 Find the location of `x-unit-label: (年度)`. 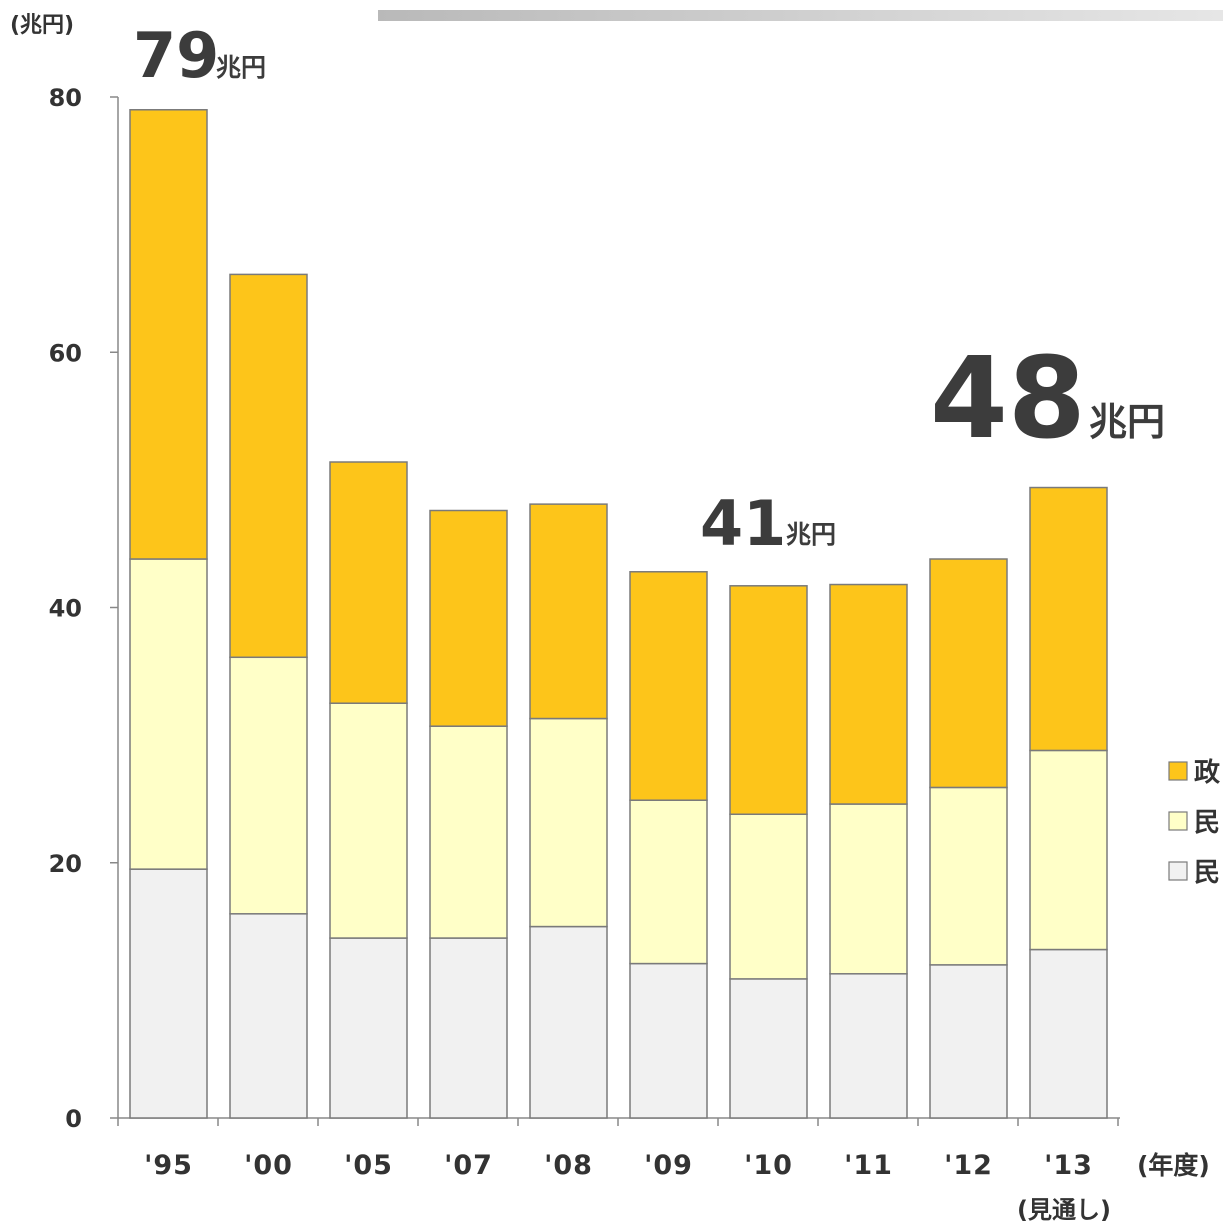

x-unit-label: (年度) is located at coordinates (1173, 1165).